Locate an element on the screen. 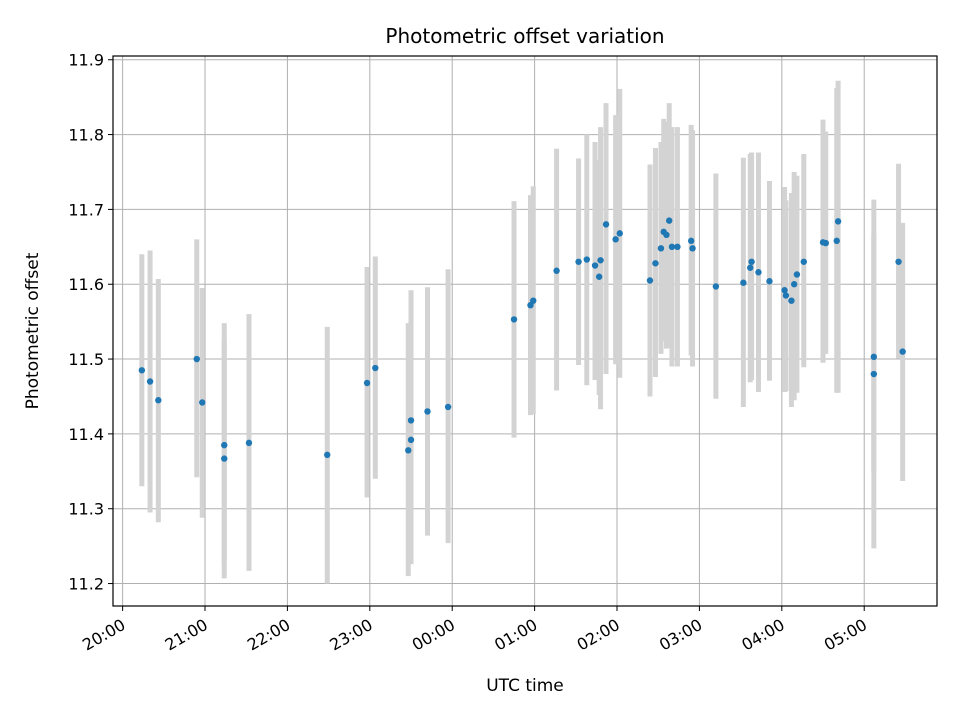 This screenshot has height=720, width=960. x-axis-label: UTC time is located at coordinates (525, 686).